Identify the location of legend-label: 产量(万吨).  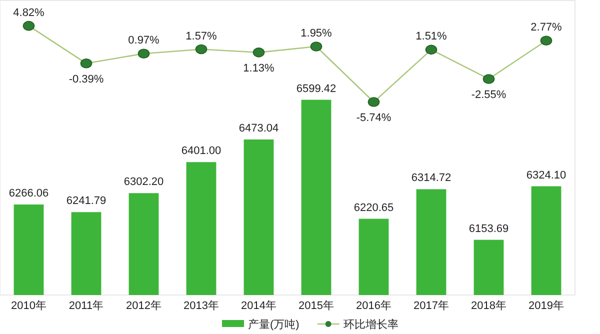
(274, 324).